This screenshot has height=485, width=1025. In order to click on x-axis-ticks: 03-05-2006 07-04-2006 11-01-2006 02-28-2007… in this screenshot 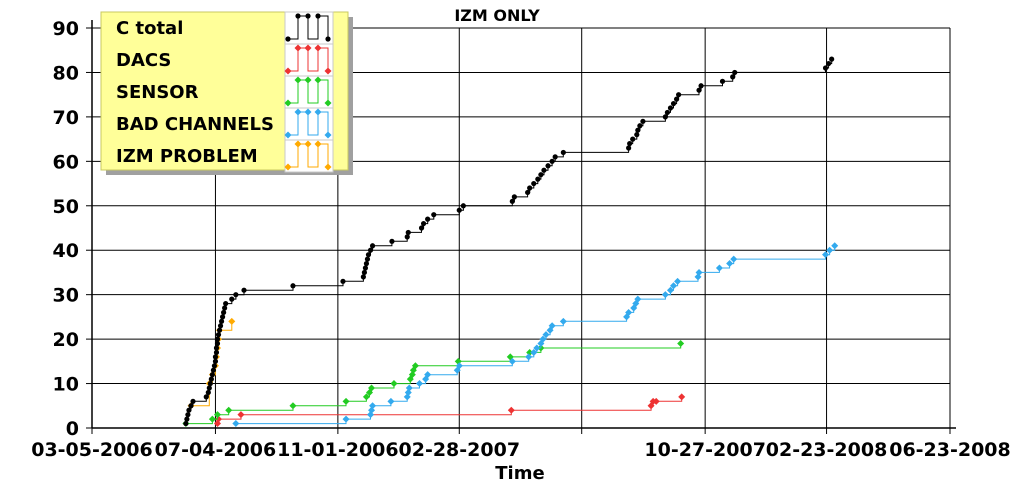, I will do `click(521, 444)`.